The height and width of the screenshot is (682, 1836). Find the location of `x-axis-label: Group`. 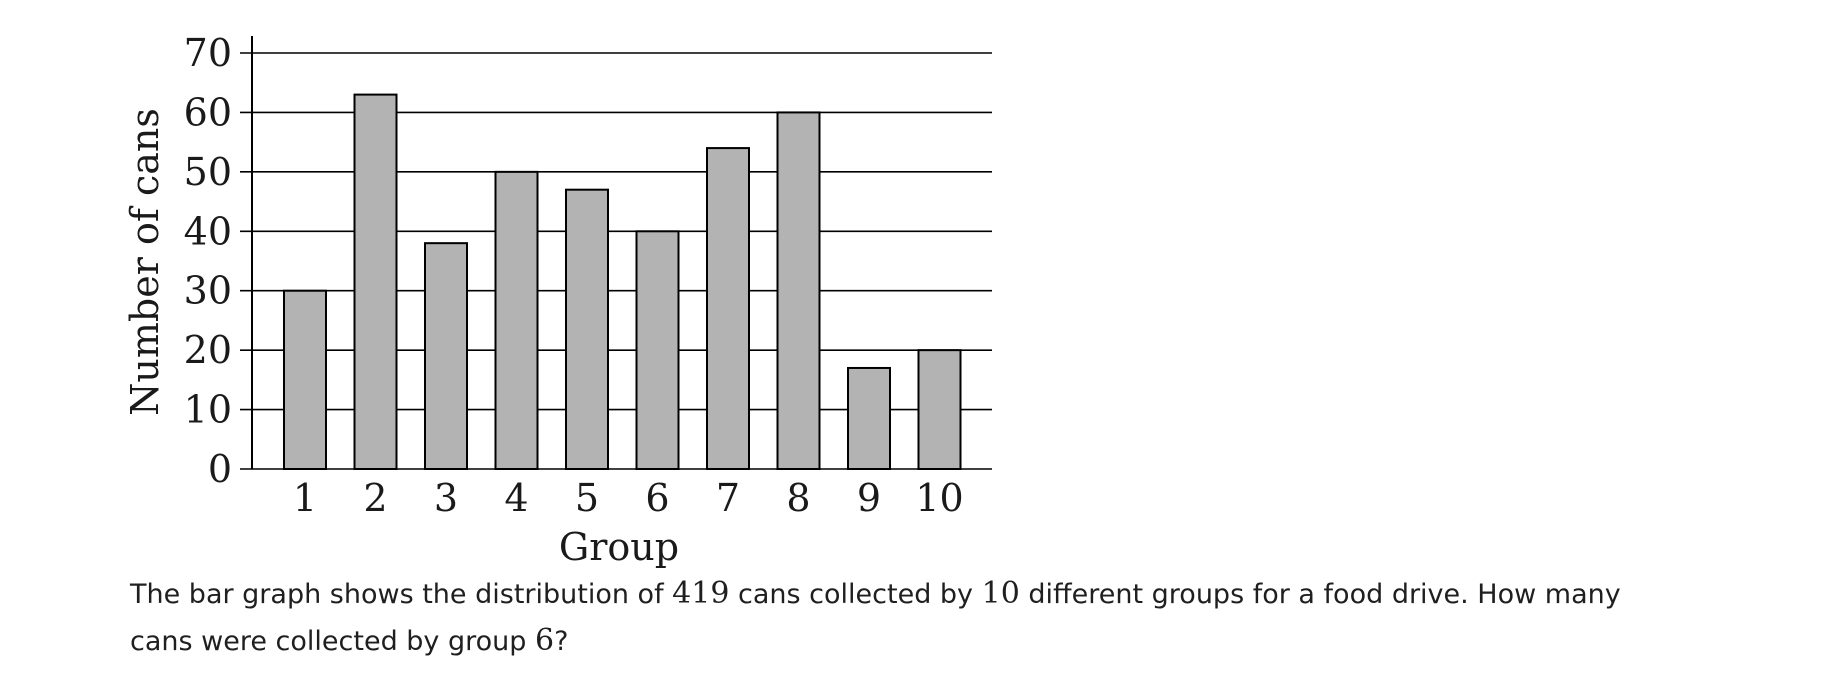

x-axis-label: Group is located at coordinates (619, 547).